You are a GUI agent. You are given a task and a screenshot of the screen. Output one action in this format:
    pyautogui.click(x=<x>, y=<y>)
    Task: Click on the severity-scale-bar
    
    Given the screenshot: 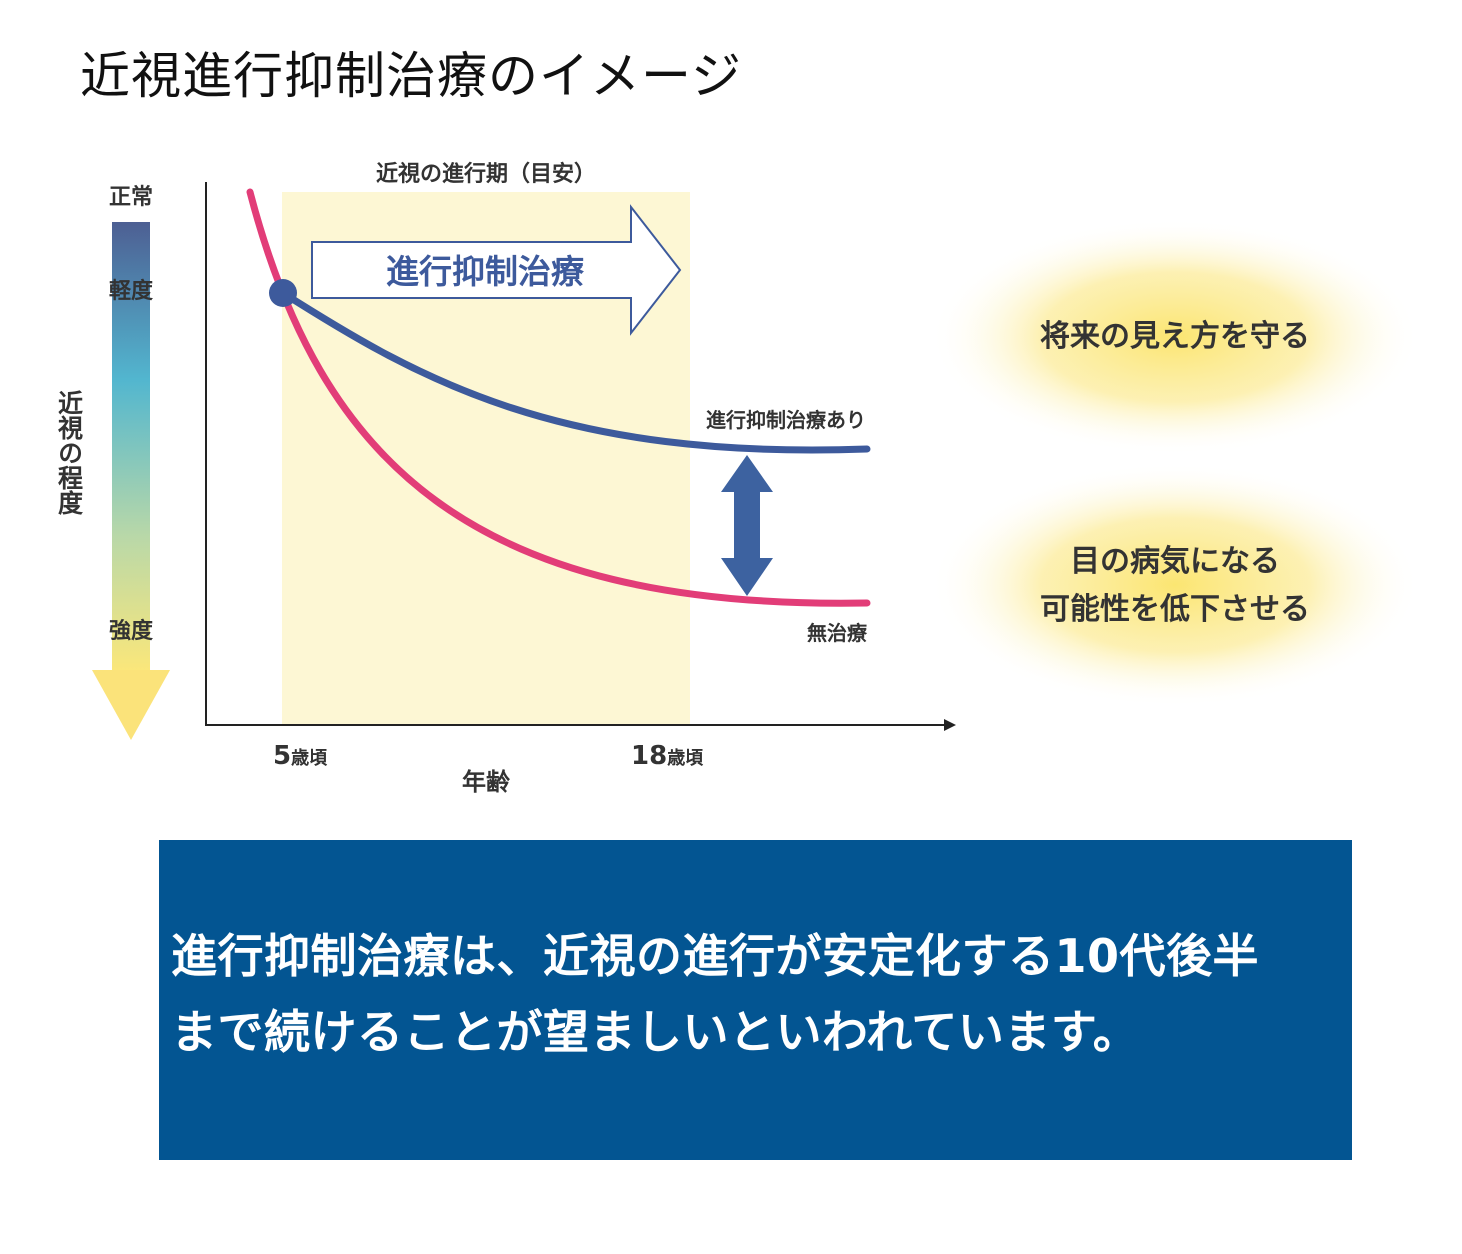 What is the action you would take?
    pyautogui.click(x=131, y=447)
    